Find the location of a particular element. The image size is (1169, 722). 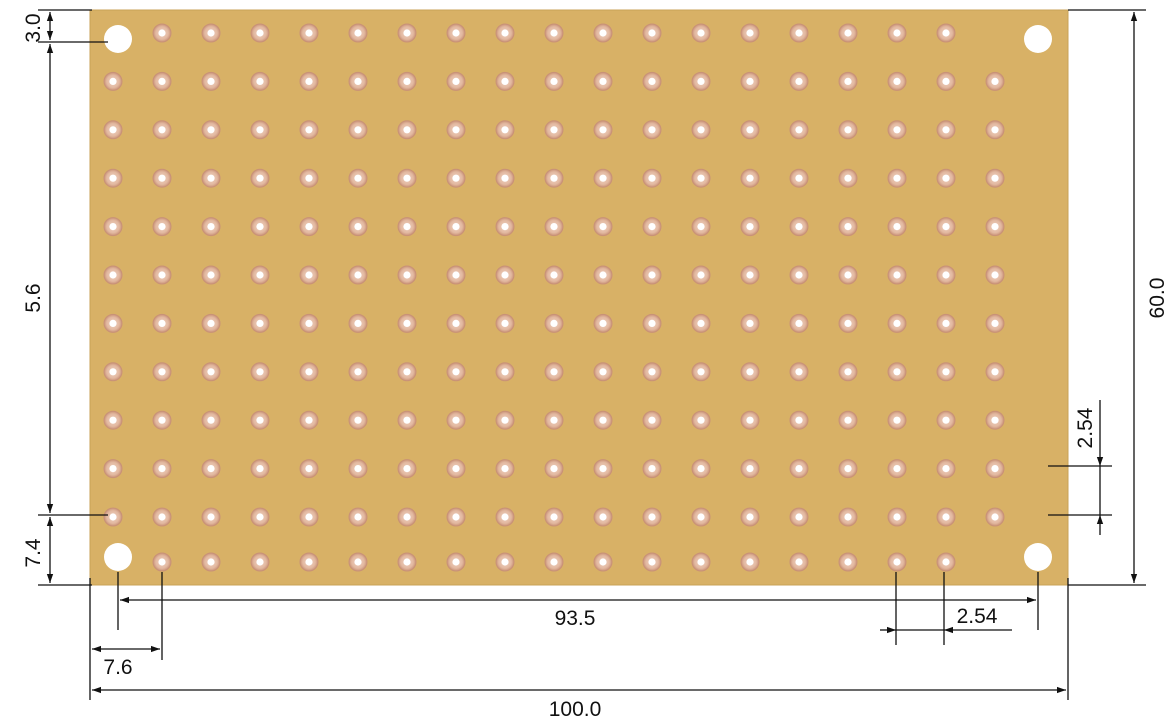

mounting-hole-top-left is located at coordinates (118, 39).